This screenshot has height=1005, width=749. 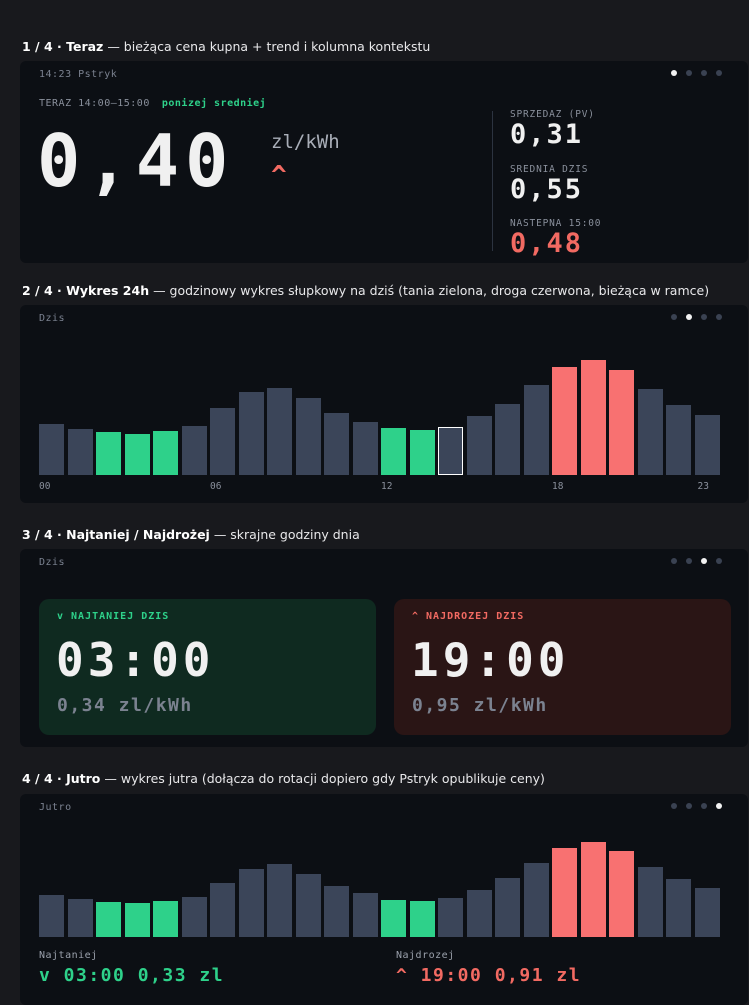 I want to click on tick-label-00: 00, so click(x=45, y=486).